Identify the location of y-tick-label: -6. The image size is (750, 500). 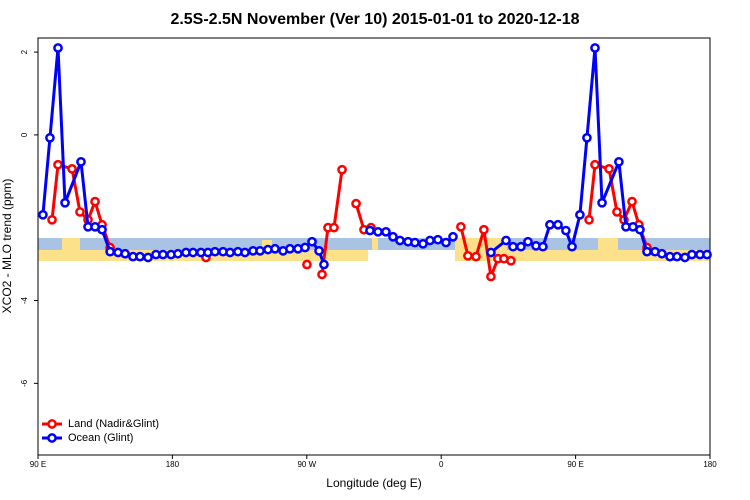
(24, 383).